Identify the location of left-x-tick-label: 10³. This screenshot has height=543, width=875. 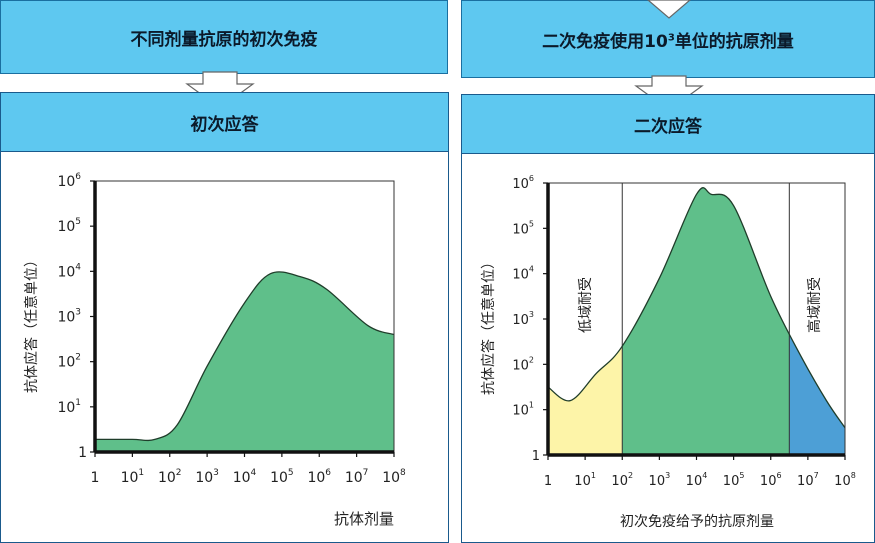
(207, 477).